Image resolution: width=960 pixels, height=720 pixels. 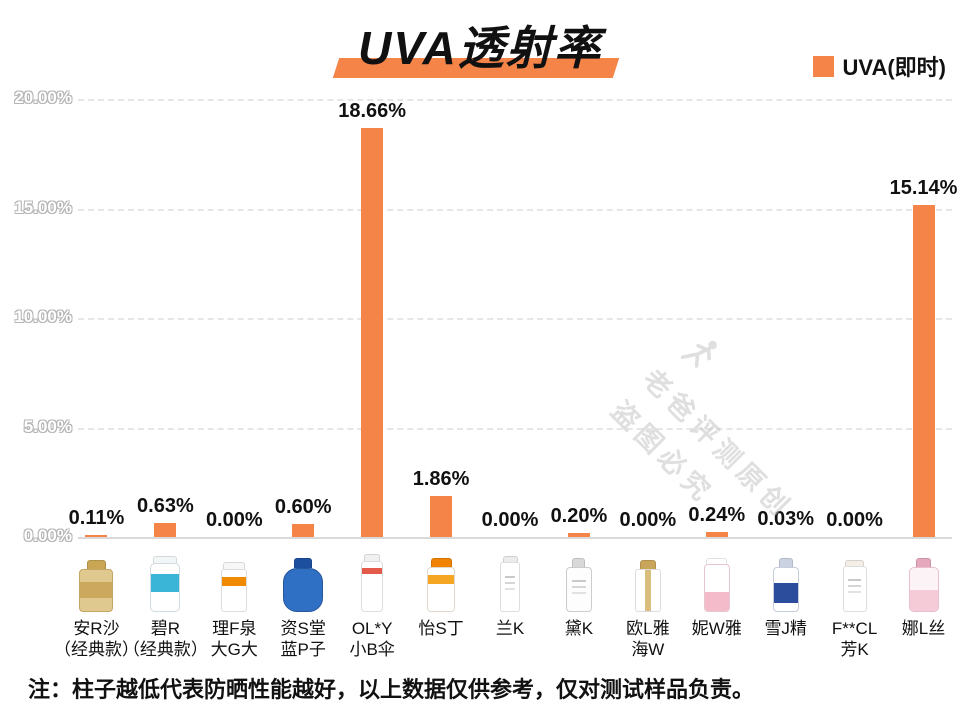 I want to click on category-label: 碧R （经典款）, so click(x=165, y=639).